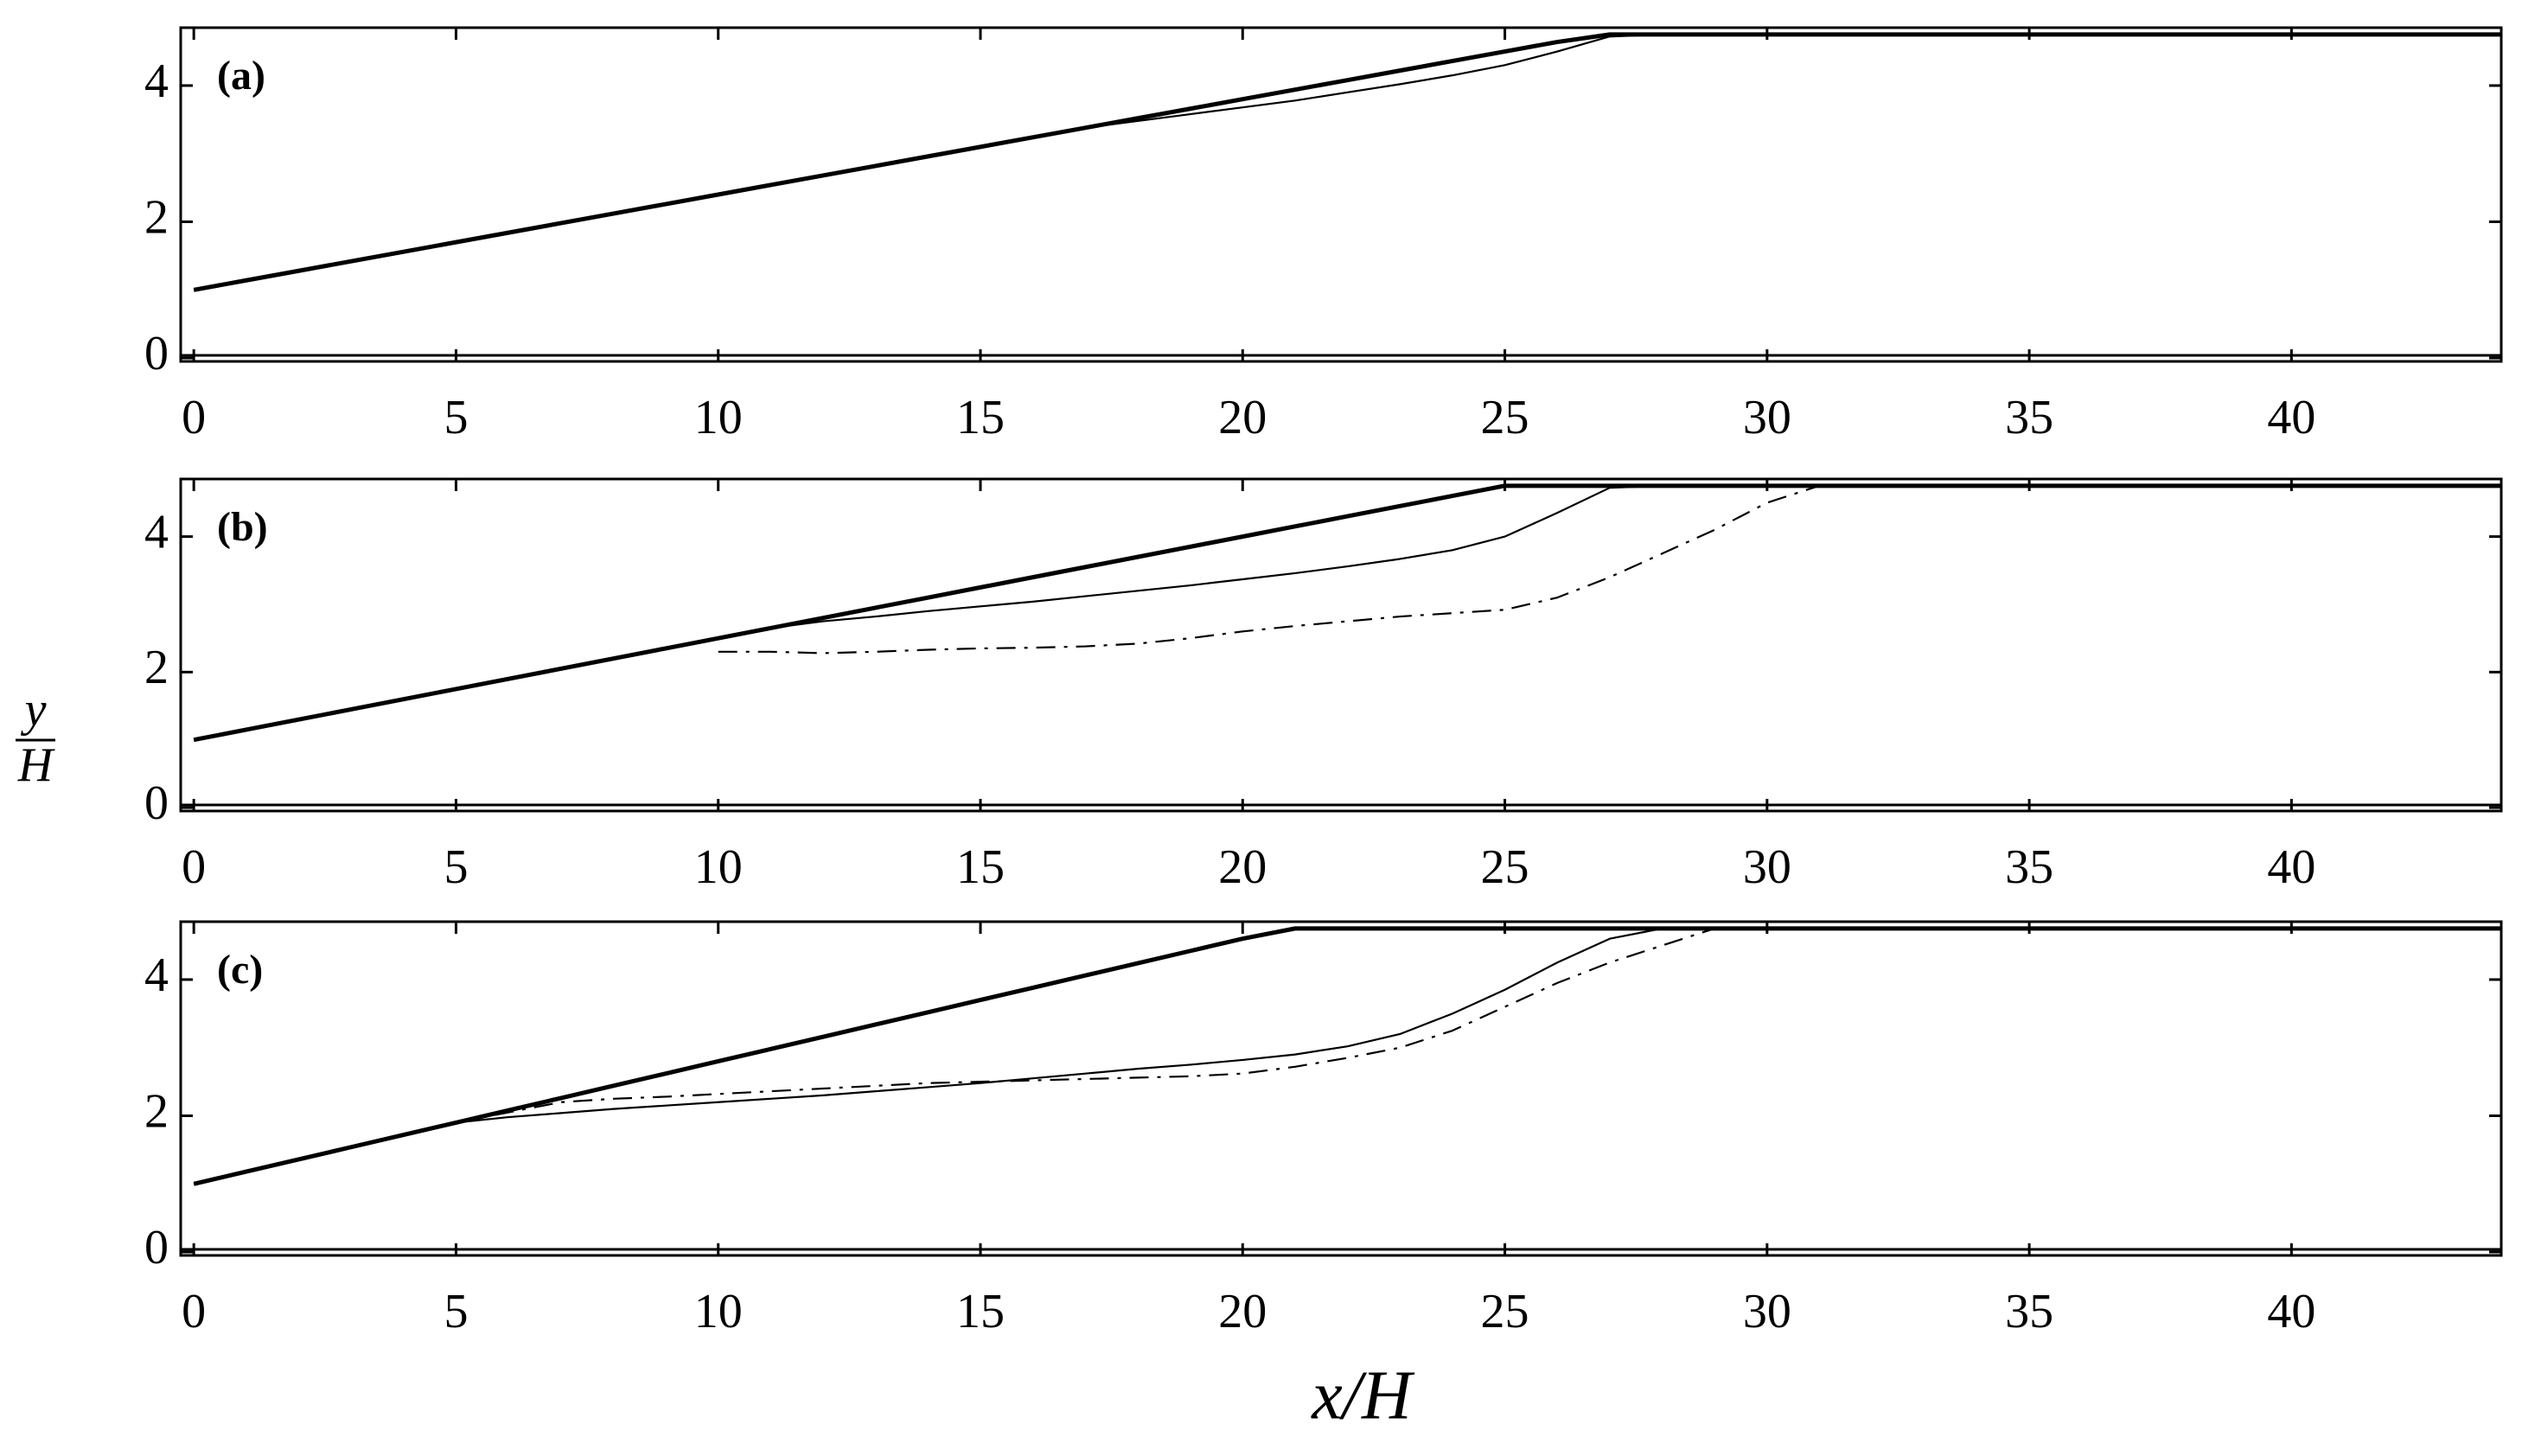 The image size is (2522, 1456). What do you see at coordinates (1363, 1395) in the screenshot?
I see `x-label: x/H` at bounding box center [1363, 1395].